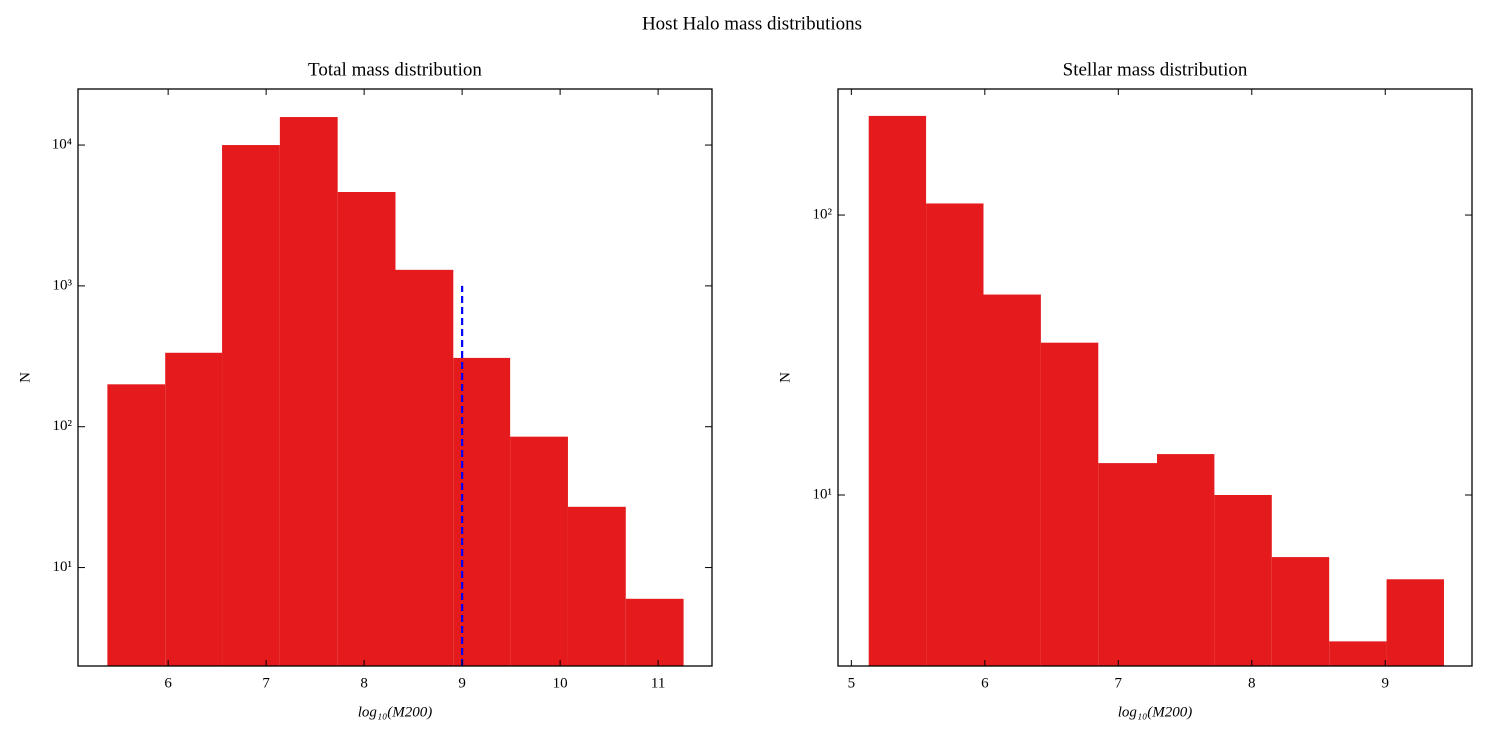  I want to click on x-tick-label: 10, so click(560, 683).